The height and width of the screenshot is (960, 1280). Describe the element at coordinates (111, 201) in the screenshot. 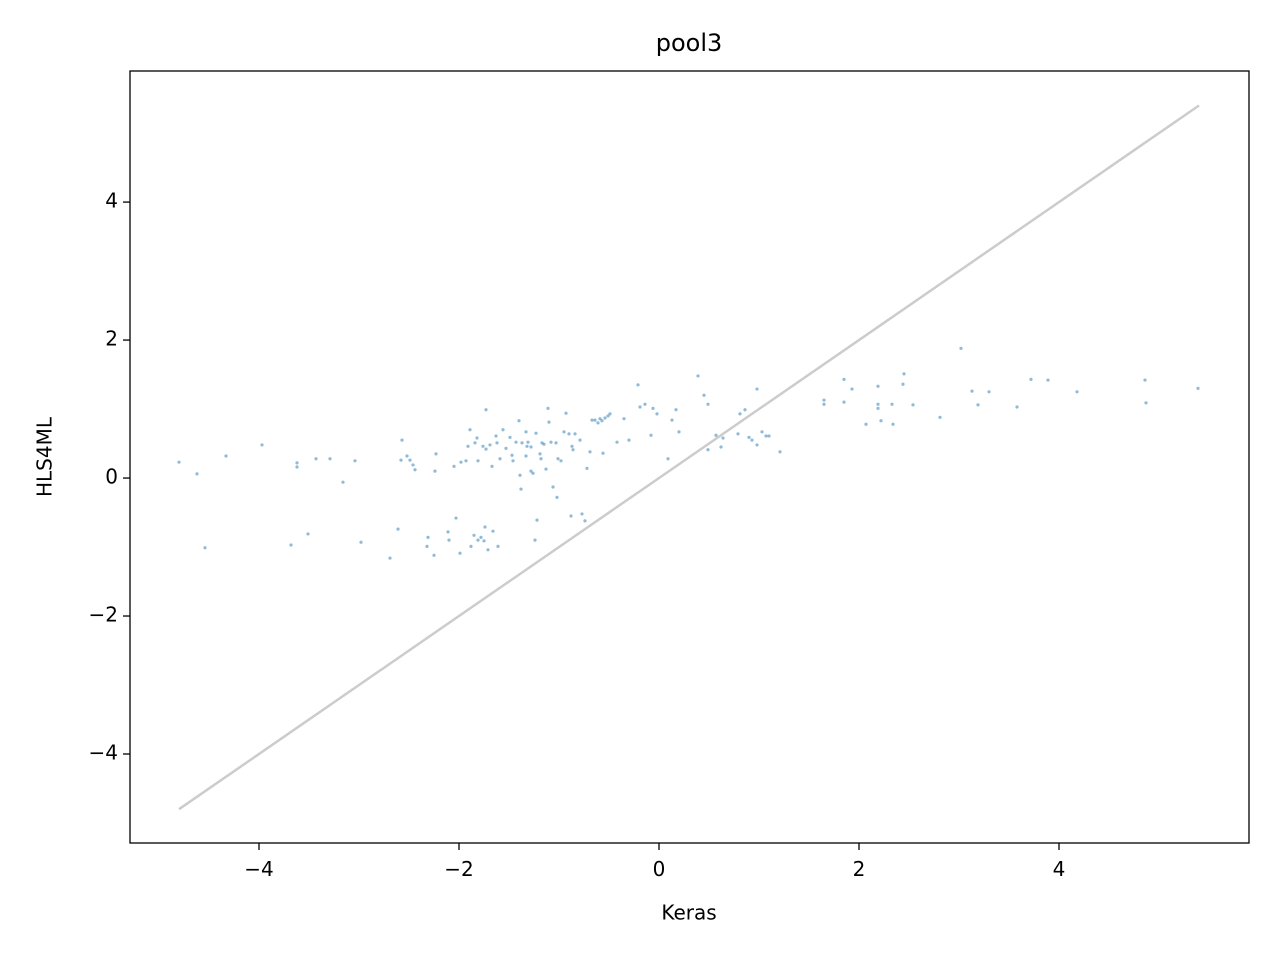

I see `y-tick-label: 4` at that location.